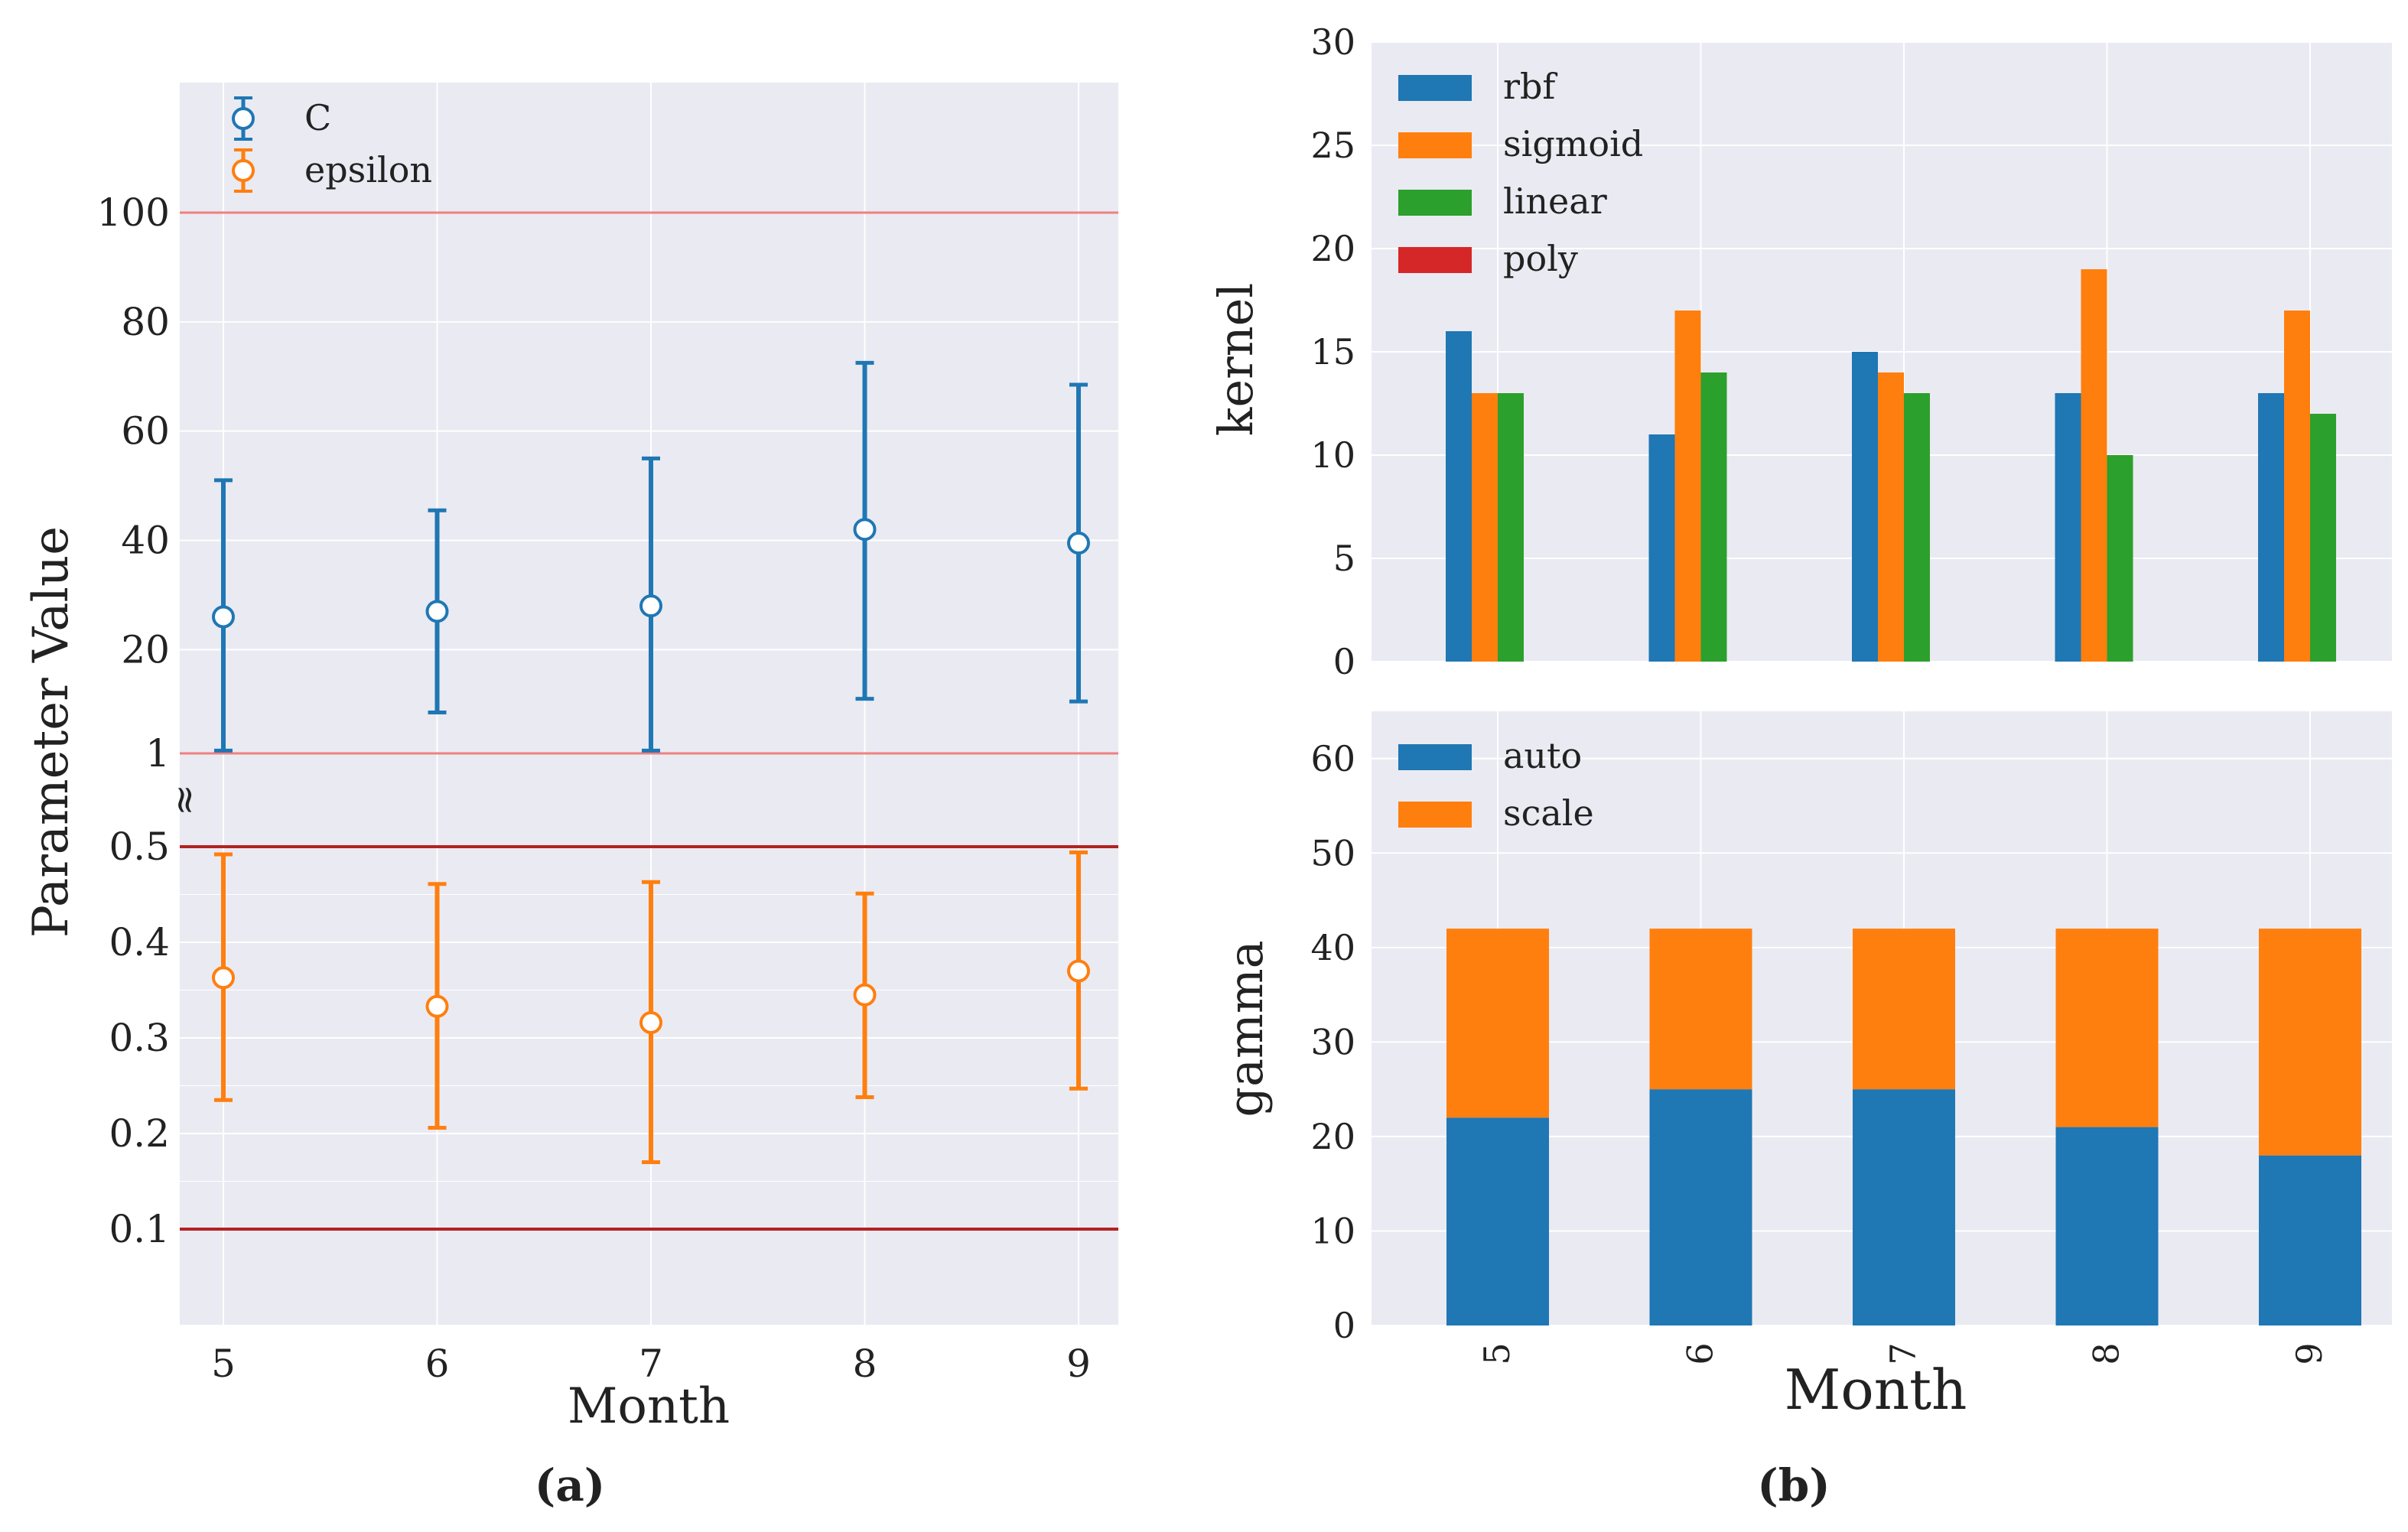  What do you see at coordinates (244, 171) in the screenshot?
I see `legend-marker-epsilon` at bounding box center [244, 171].